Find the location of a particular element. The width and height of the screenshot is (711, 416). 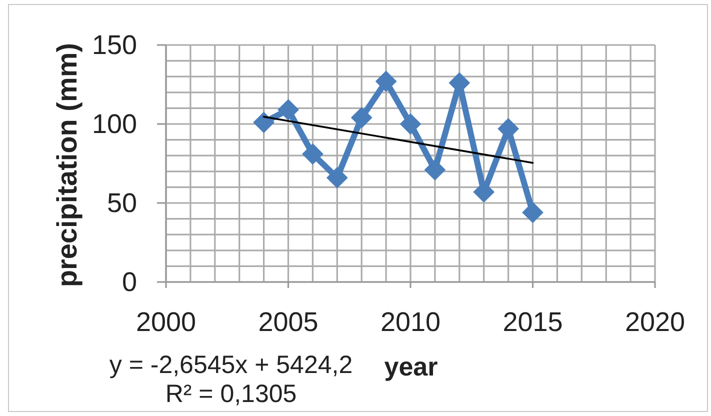

y-tick-label: 0 is located at coordinates (129, 282).